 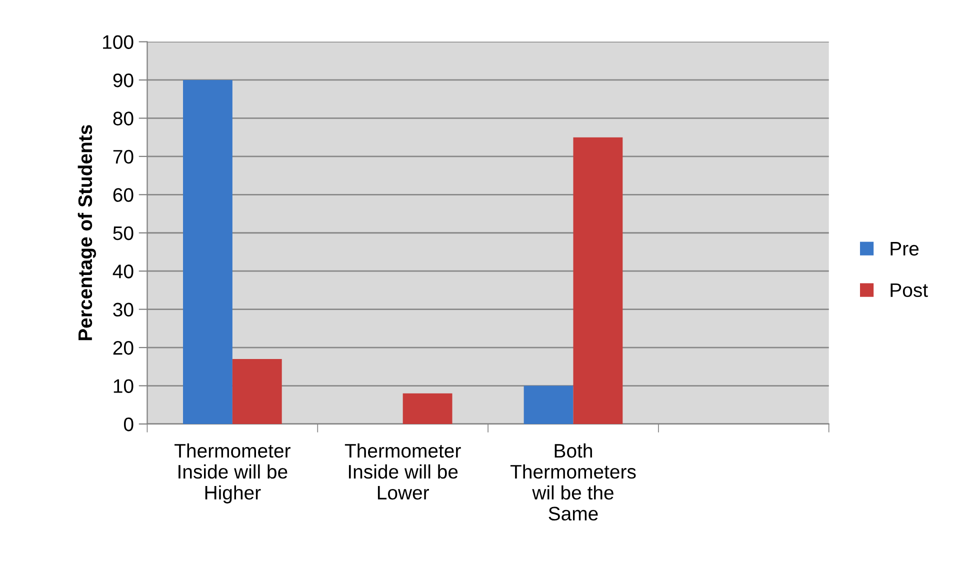 What do you see at coordinates (123, 348) in the screenshot?
I see `y-tick-label: 20` at bounding box center [123, 348].